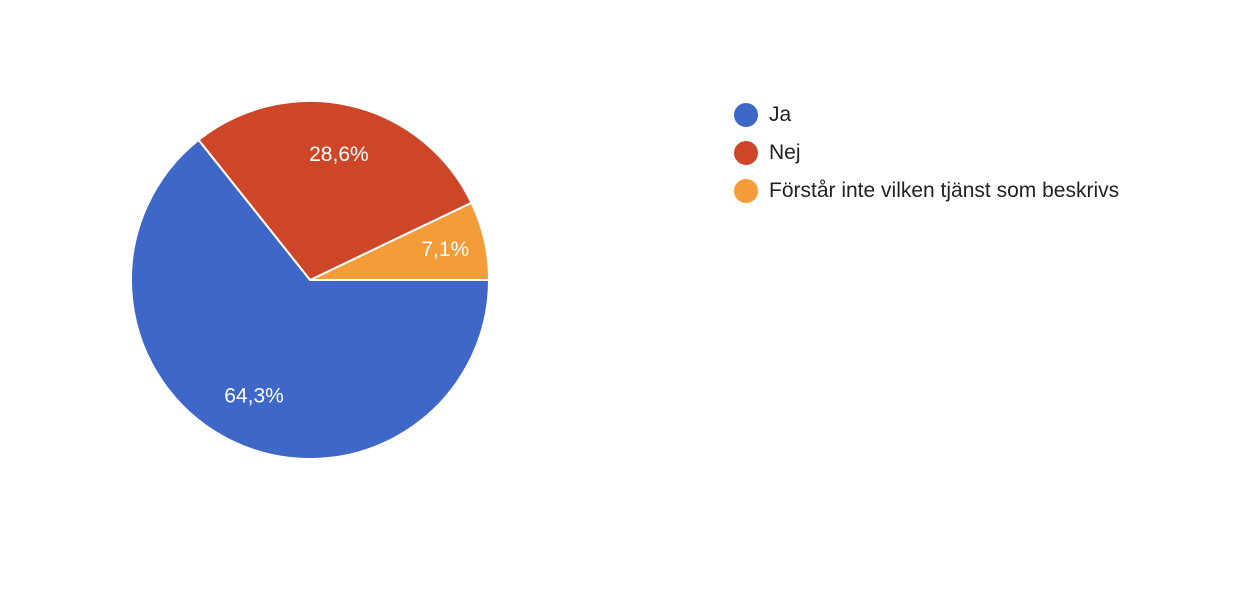 Image resolution: width=1254 pixels, height=592 pixels. I want to click on legend-swatch-nej, so click(746, 153).